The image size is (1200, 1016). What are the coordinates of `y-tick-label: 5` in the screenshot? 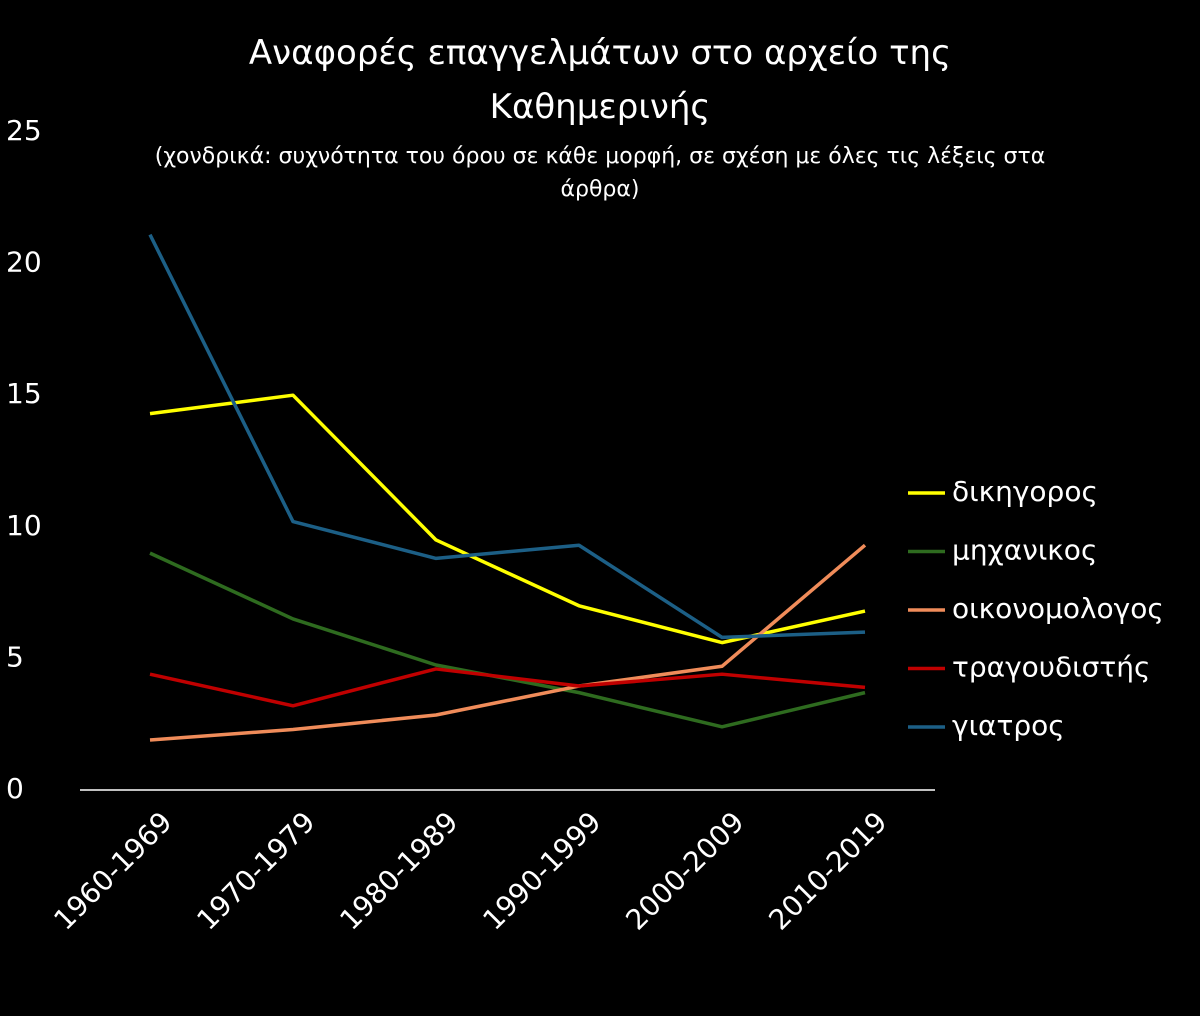 It's located at (15, 656).